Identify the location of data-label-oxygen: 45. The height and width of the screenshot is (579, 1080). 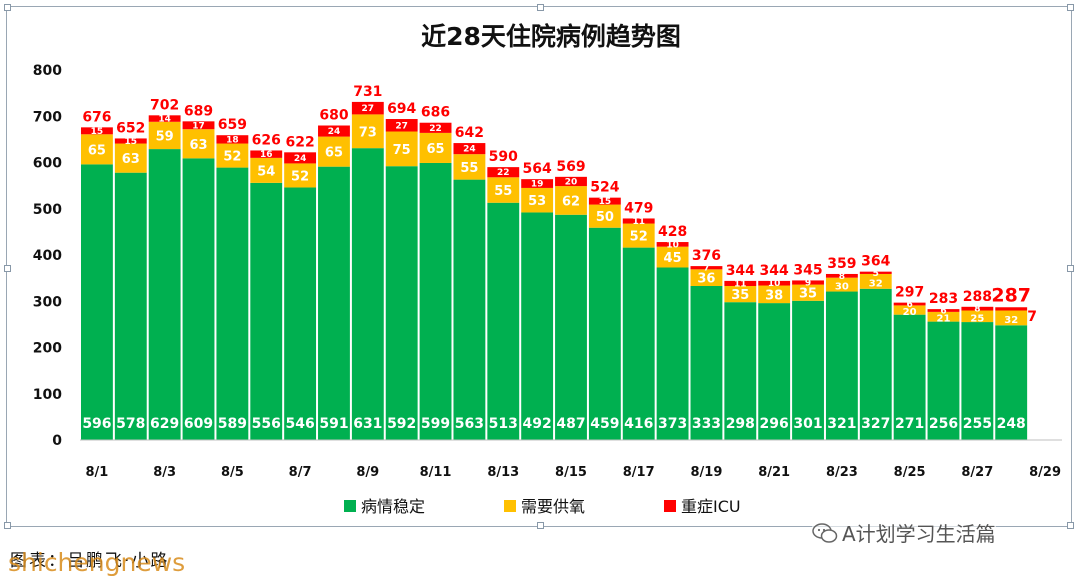
(673, 258).